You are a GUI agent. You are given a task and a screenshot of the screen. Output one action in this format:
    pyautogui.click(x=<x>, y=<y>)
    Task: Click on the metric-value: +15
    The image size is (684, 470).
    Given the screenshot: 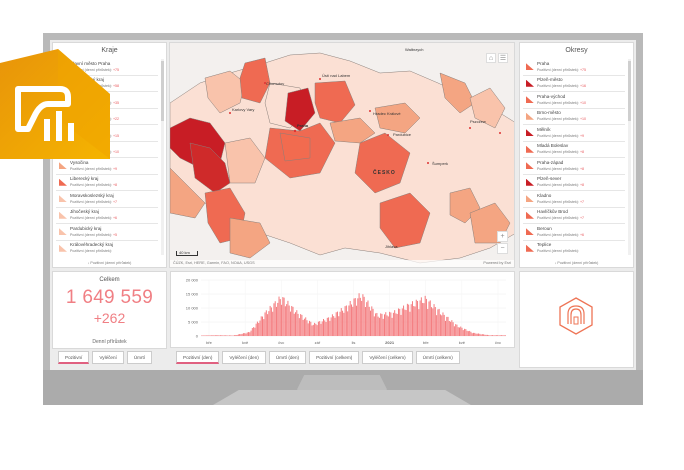 What is the action you would take?
    pyautogui.click(x=116, y=135)
    